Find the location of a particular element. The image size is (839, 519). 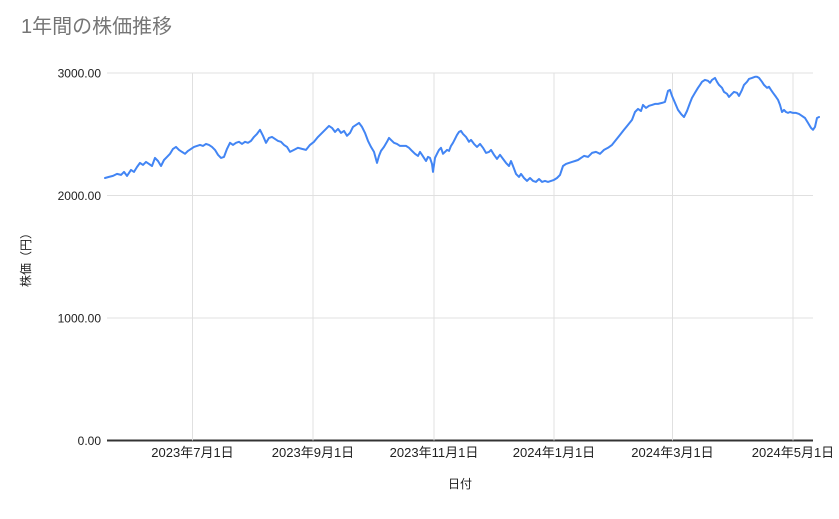

x-tick-label: 2024年1月1日 is located at coordinates (554, 452).